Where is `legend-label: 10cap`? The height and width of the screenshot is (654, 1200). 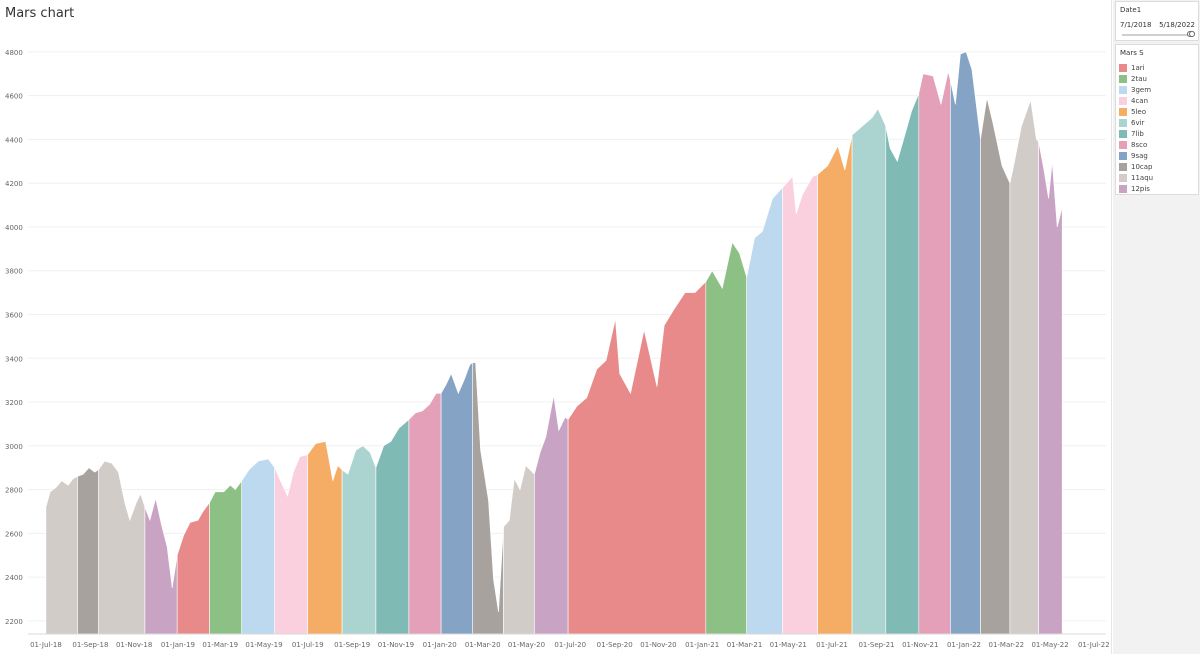 legend-label: 10cap is located at coordinates (1142, 166).